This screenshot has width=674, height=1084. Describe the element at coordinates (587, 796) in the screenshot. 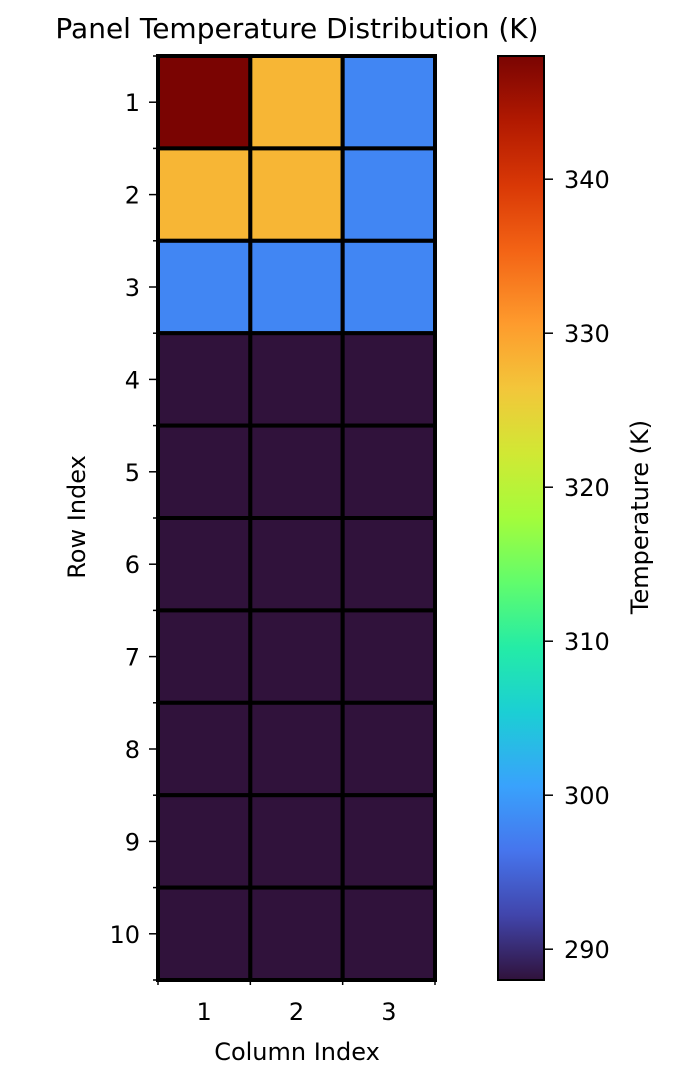

I see `colorbar-tick-label: 300` at that location.